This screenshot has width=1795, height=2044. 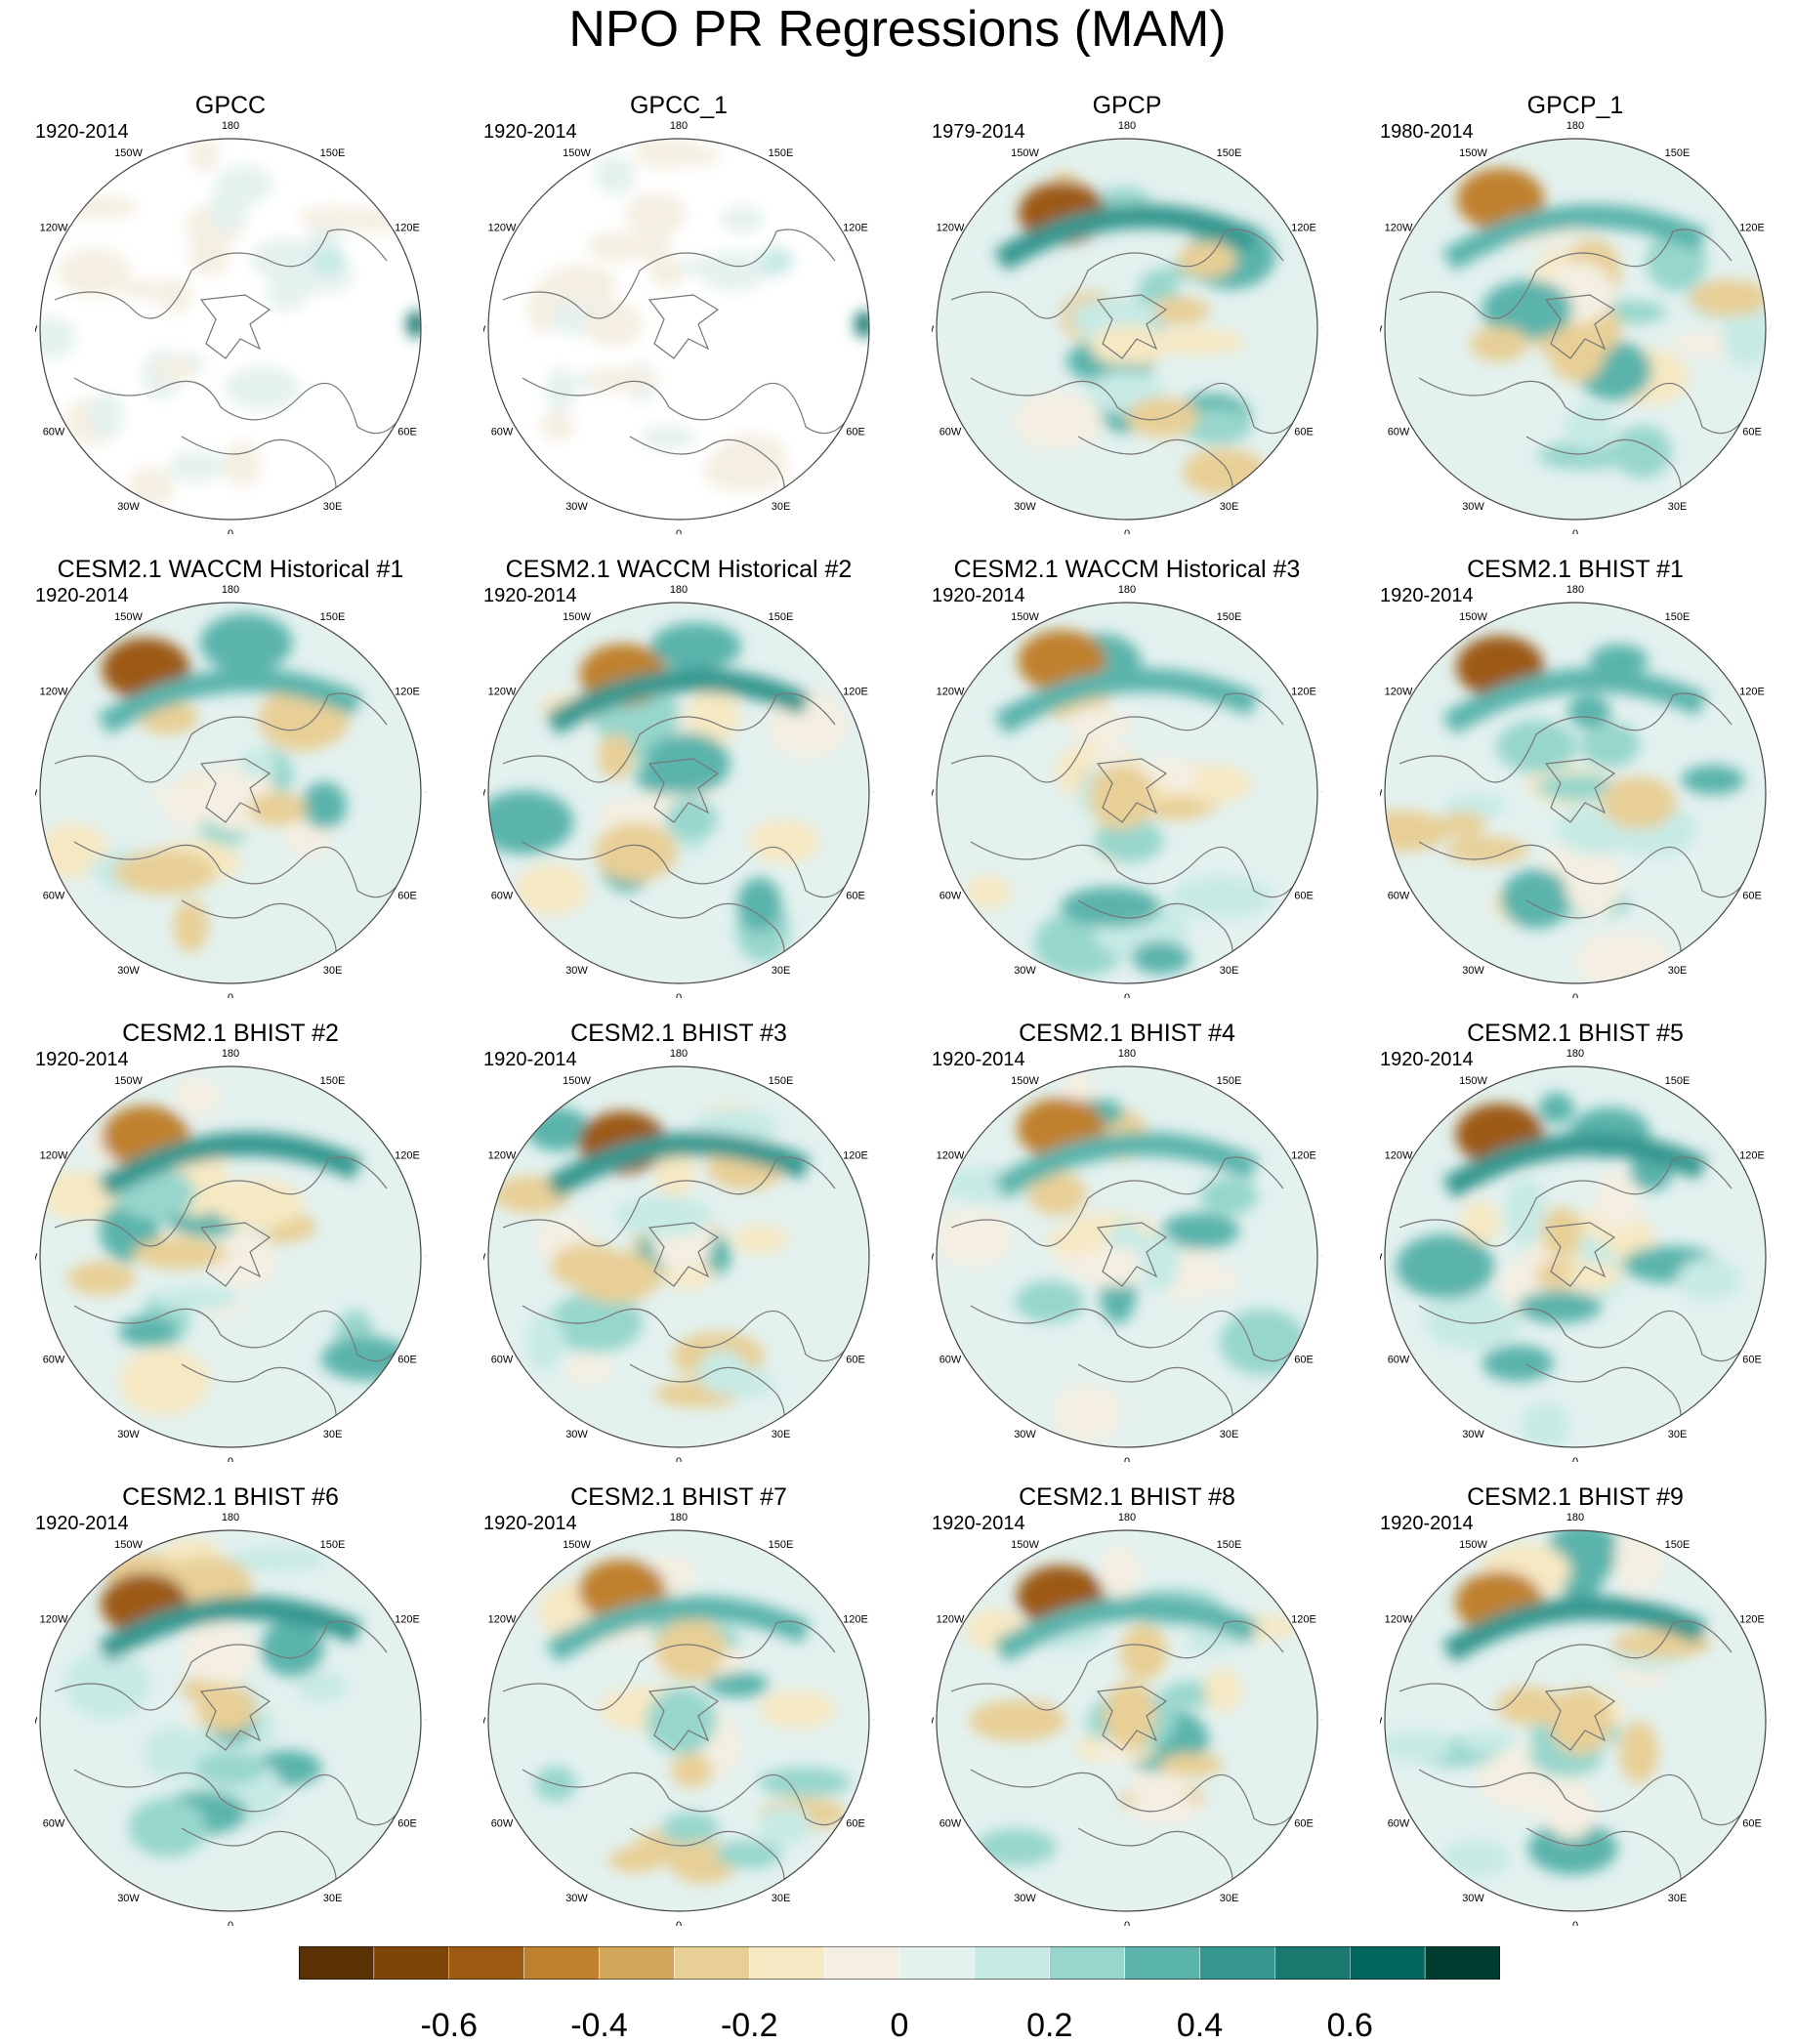 I want to click on colorbar-swatch, so click(x=337, y=1963).